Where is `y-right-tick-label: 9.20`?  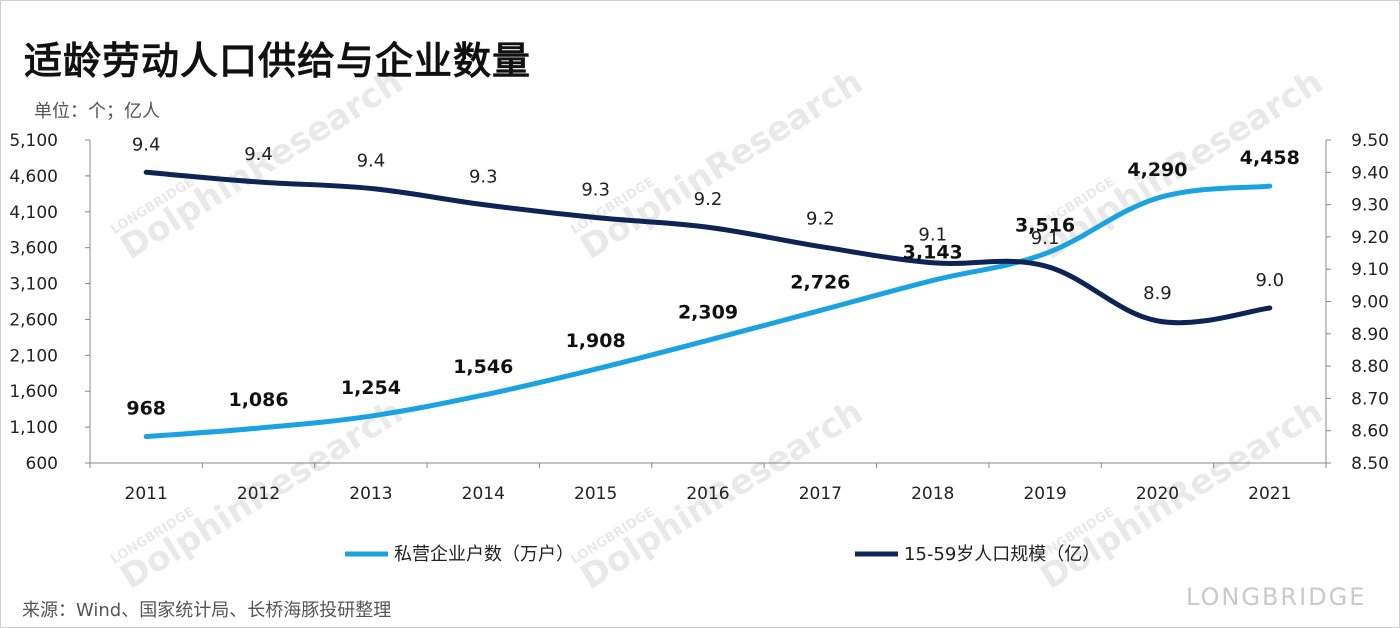
y-right-tick-label: 9.20 is located at coordinates (1370, 238).